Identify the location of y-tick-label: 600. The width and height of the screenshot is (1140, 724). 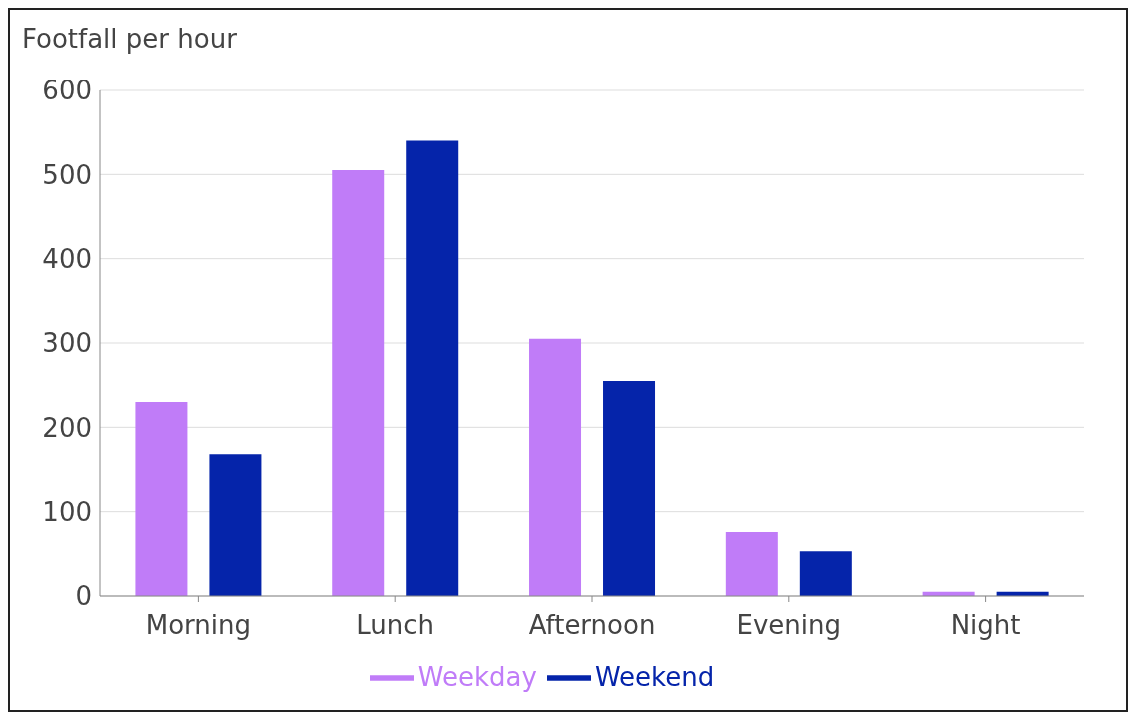
(67, 90).